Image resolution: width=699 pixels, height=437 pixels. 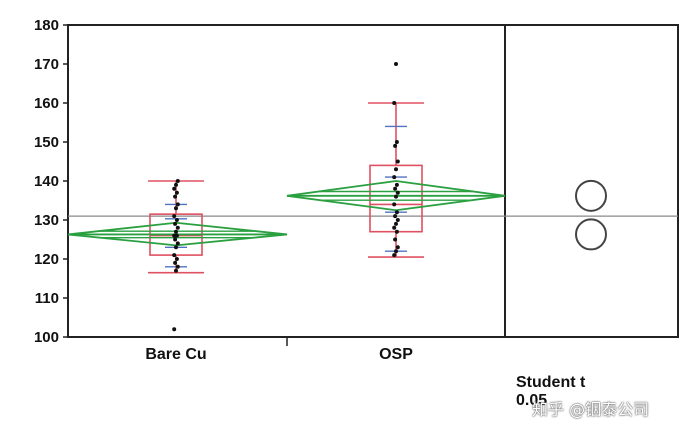 I want to click on y-tick-label: 180, so click(x=46, y=25).